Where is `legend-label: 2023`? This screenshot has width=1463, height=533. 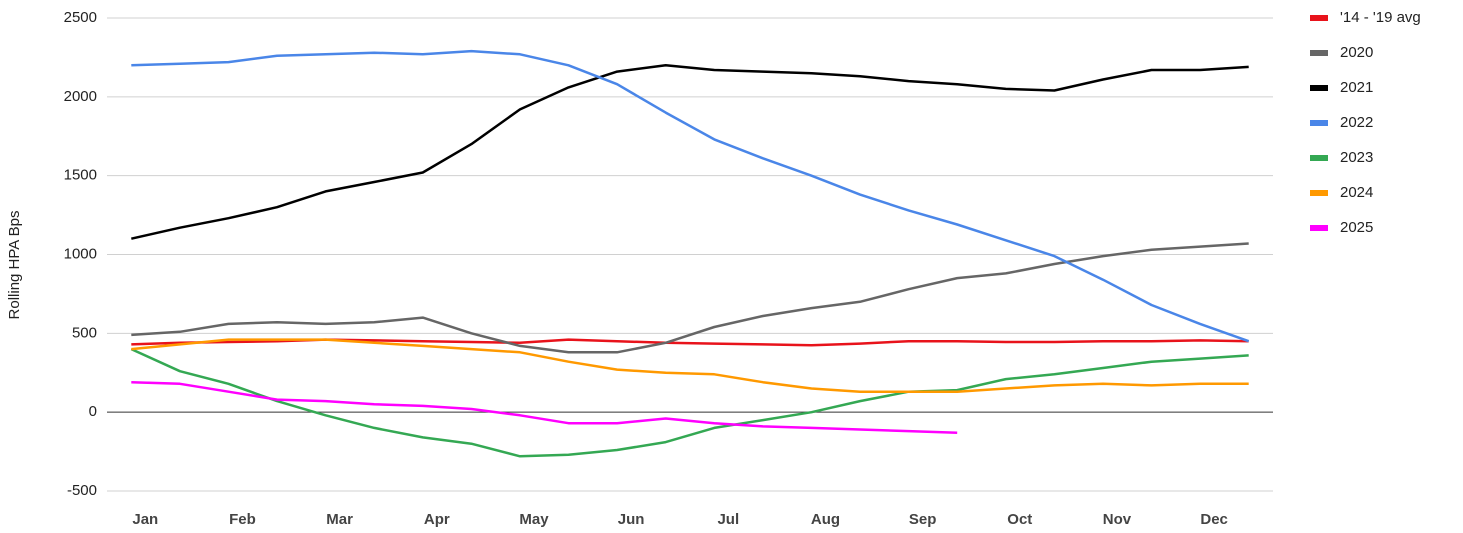
legend-label: 2023 is located at coordinates (1356, 157).